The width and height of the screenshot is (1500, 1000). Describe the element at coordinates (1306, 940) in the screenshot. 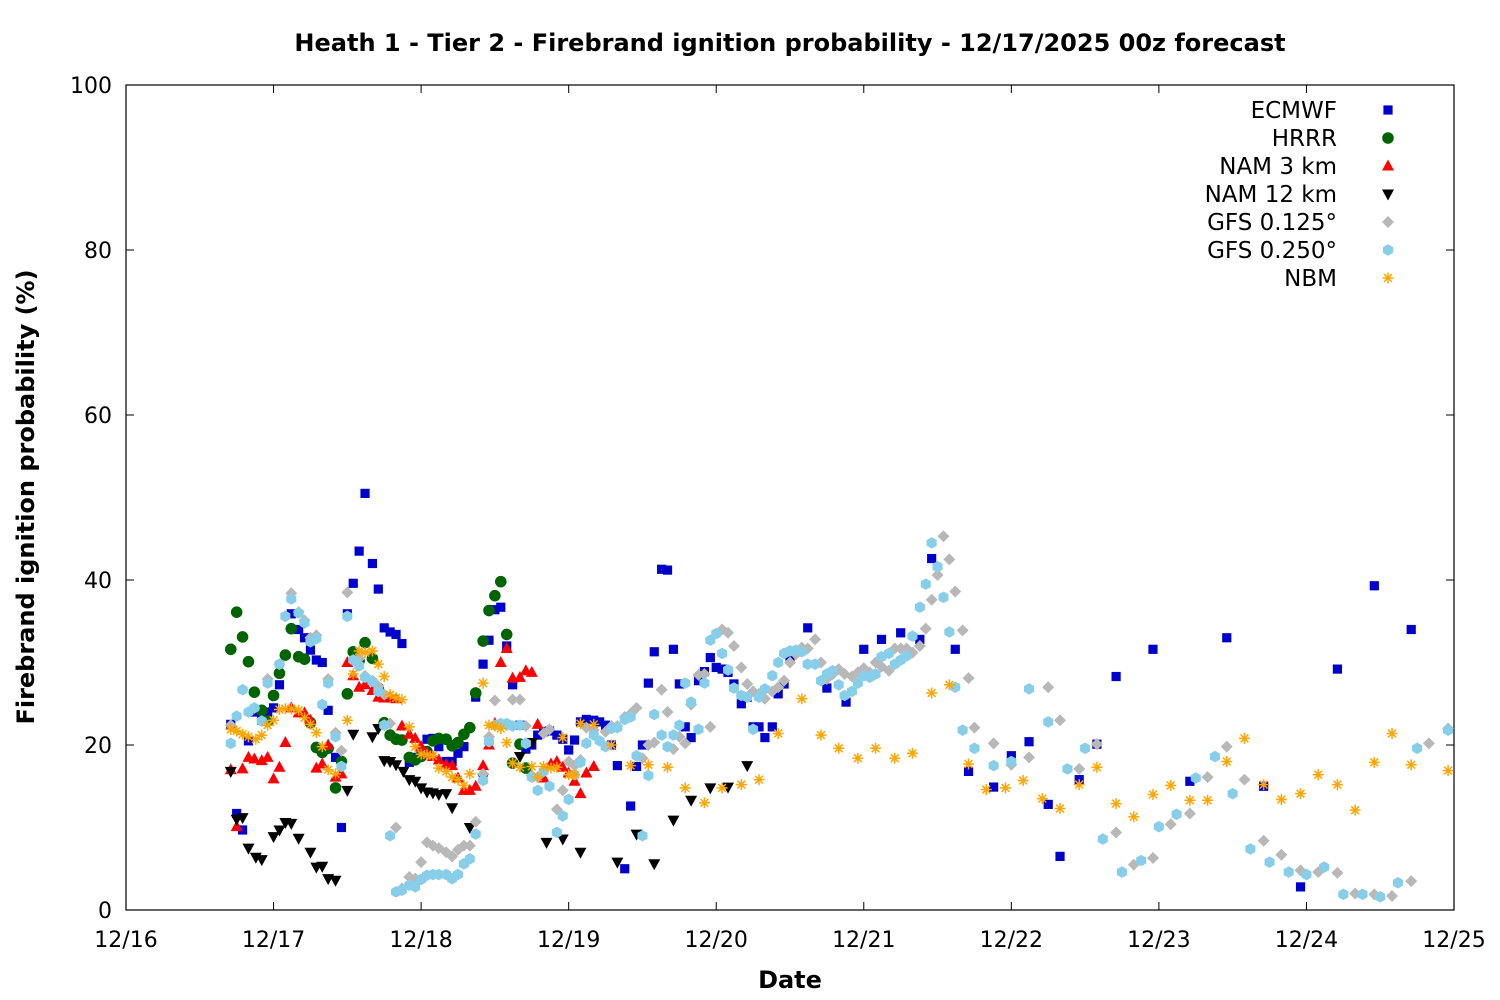

I see `x-tick-label: 12/24` at that location.